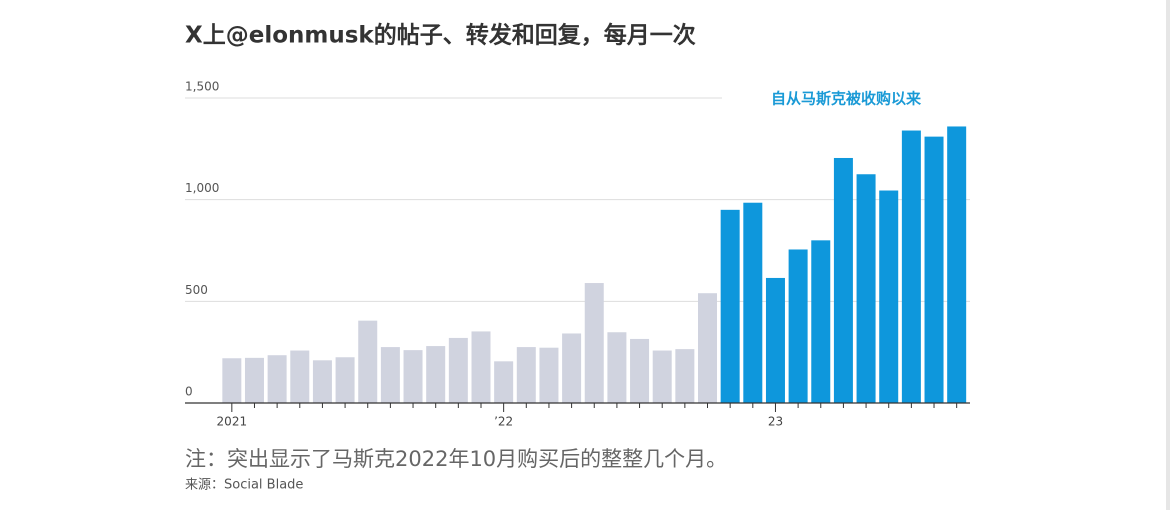 This screenshot has height=510, width=1170. I want to click on y-tick-label: 500, so click(196, 290).